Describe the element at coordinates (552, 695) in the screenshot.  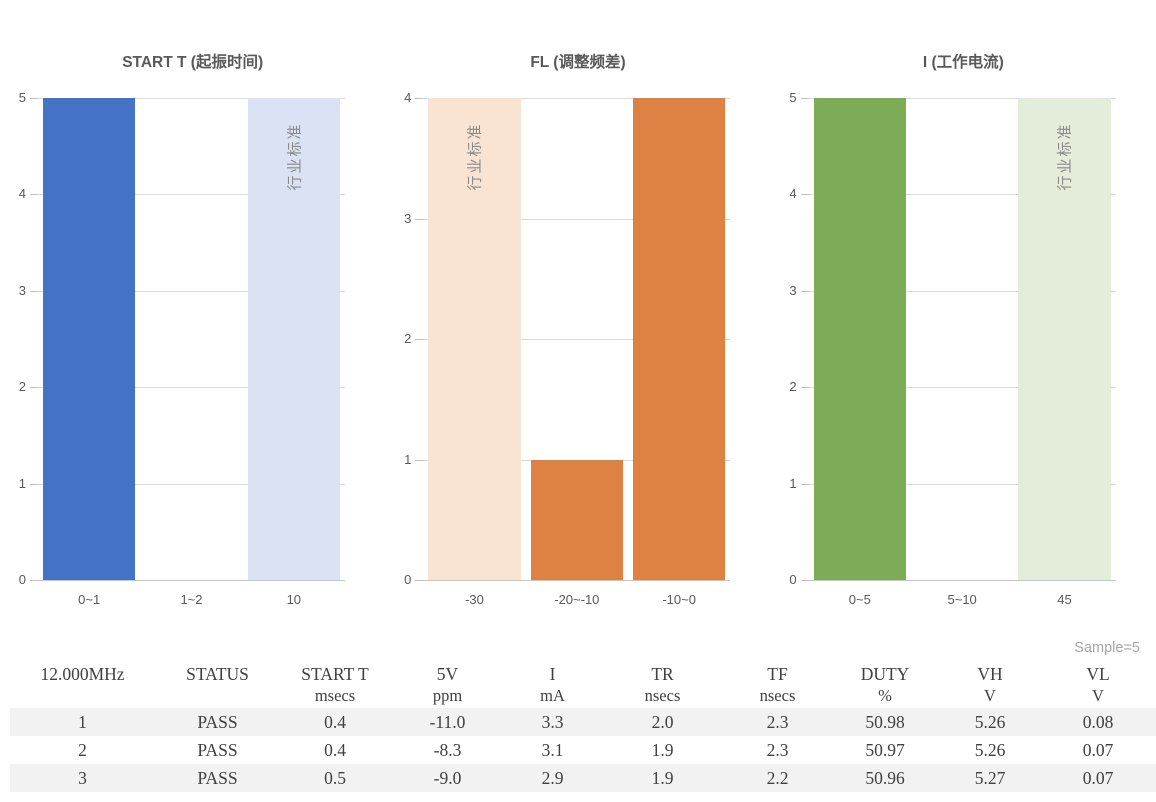
I see `column-unit: mA` at that location.